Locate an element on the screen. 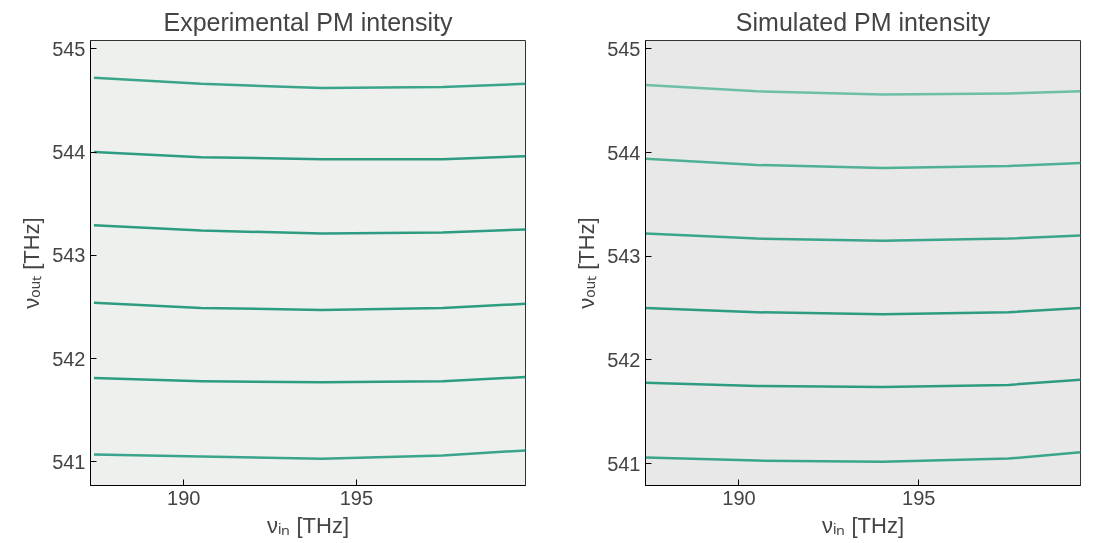 The width and height of the screenshot is (1105, 543). chart-title: Simulated PM intensity is located at coordinates (863, 21).